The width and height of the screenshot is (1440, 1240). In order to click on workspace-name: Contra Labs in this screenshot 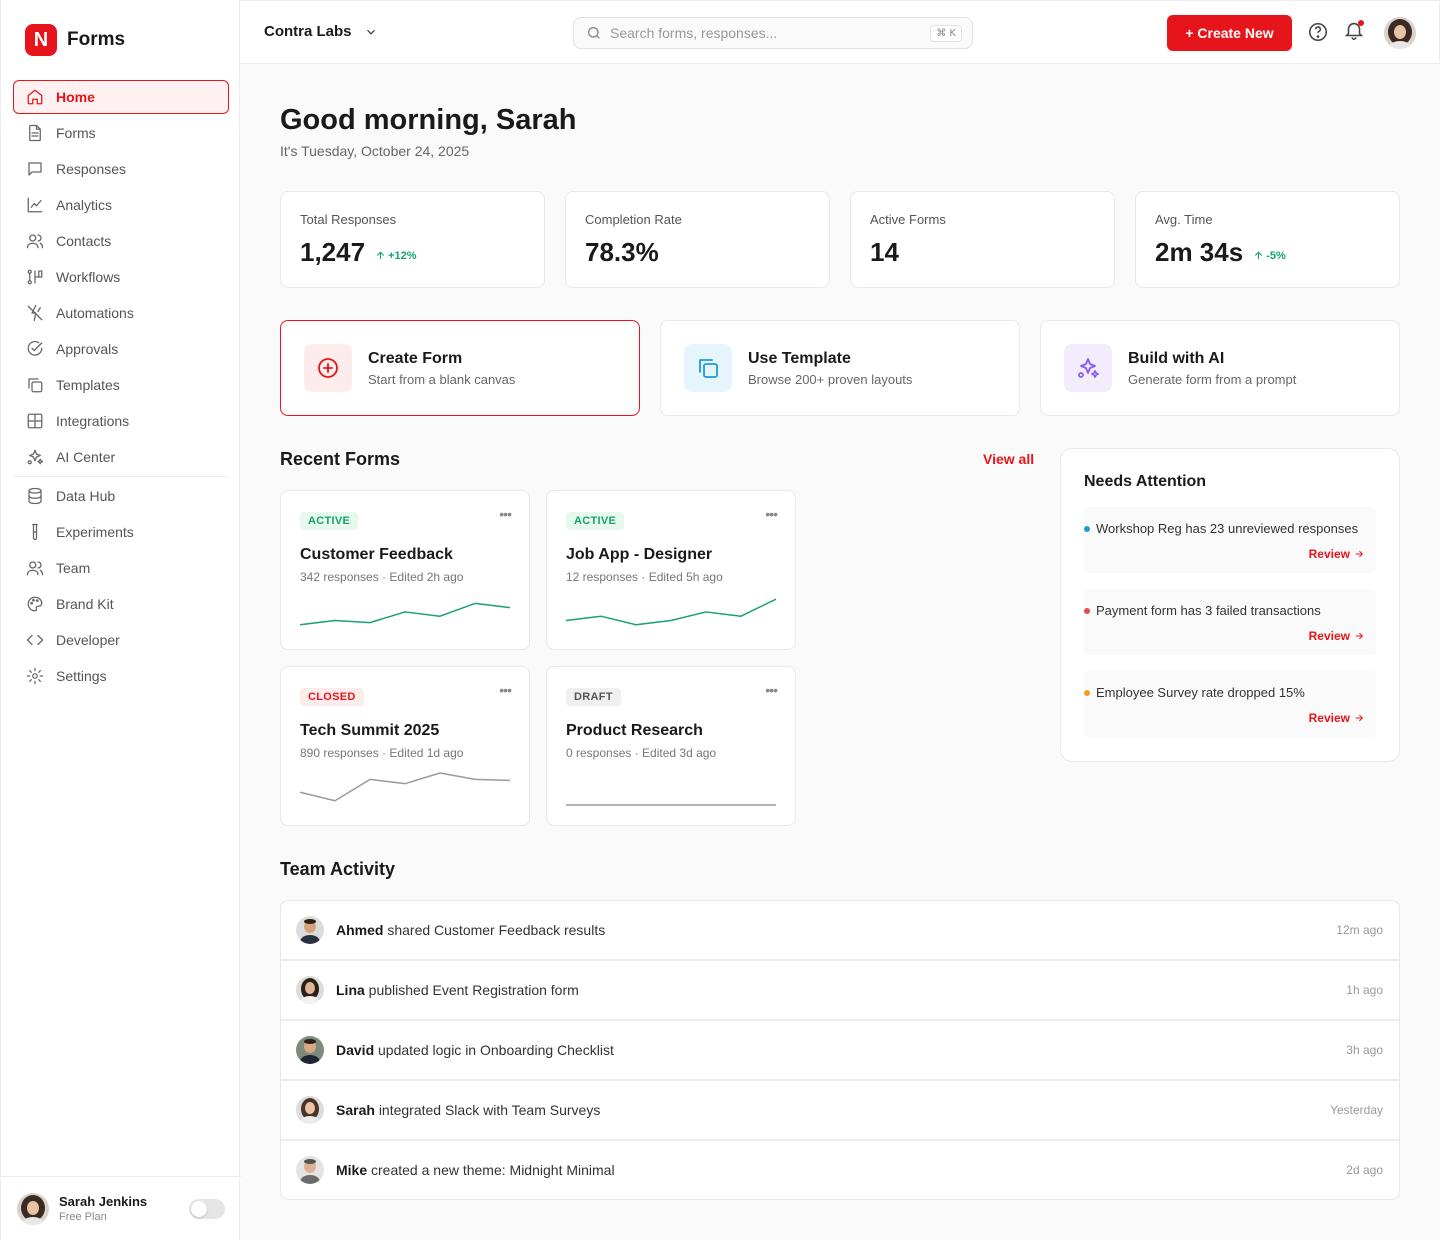, I will do `click(308, 31)`.